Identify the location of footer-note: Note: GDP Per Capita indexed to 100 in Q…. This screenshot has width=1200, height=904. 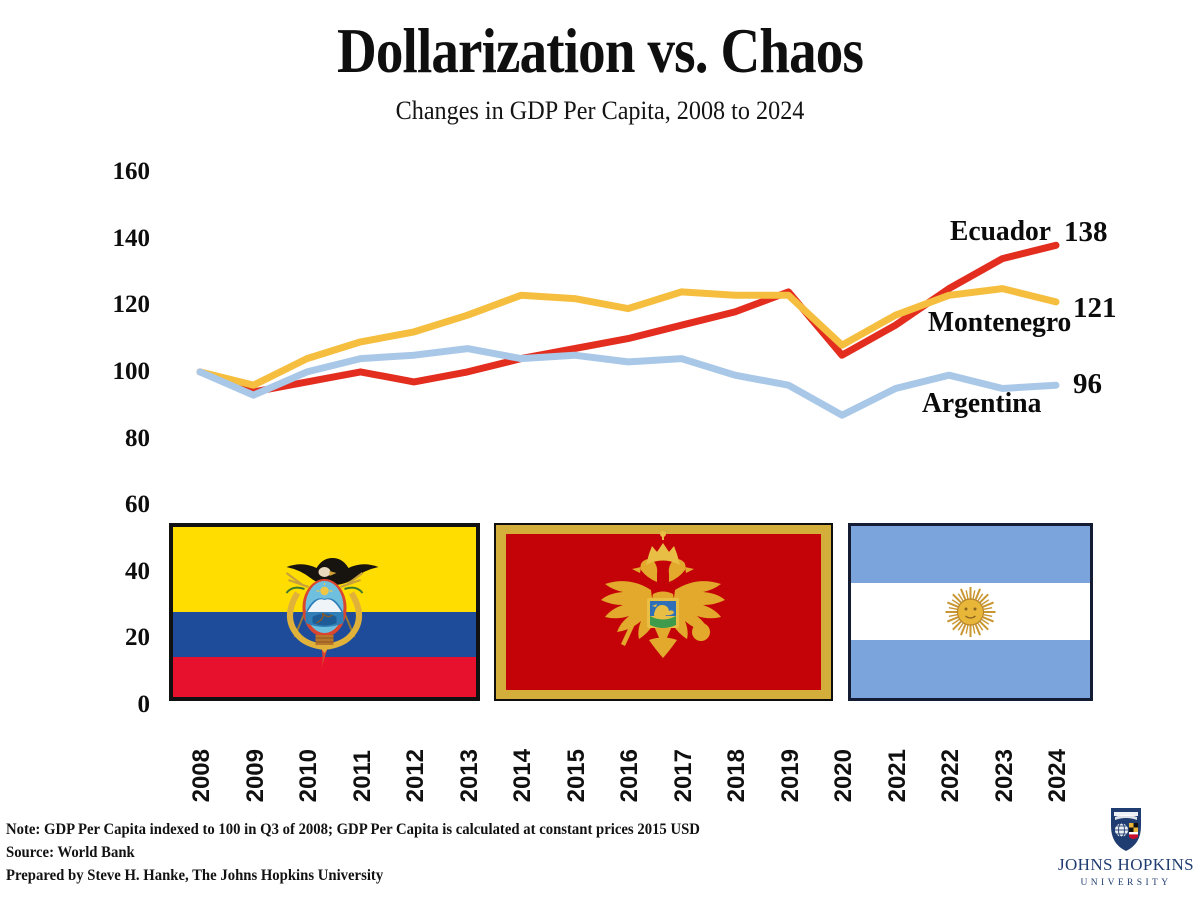
(353, 829).